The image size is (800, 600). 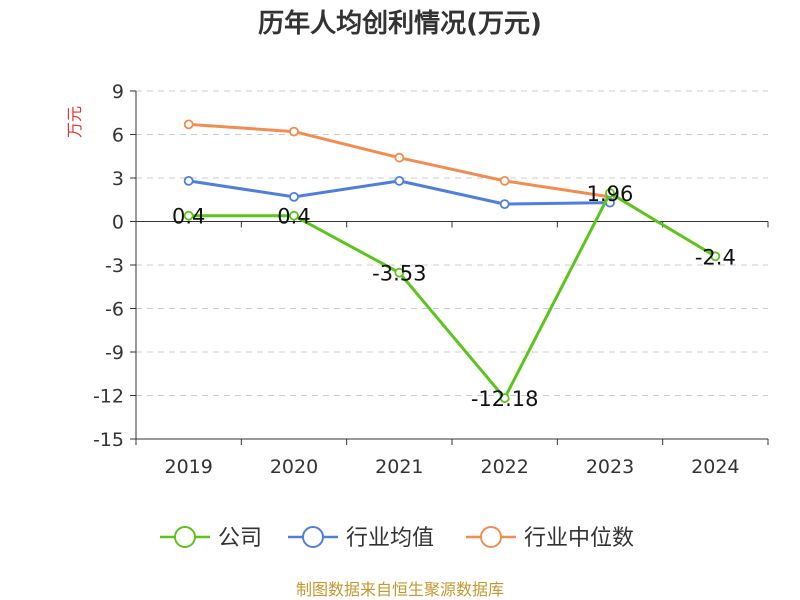 I want to click on x-tick-label: 2021, so click(x=399, y=467).